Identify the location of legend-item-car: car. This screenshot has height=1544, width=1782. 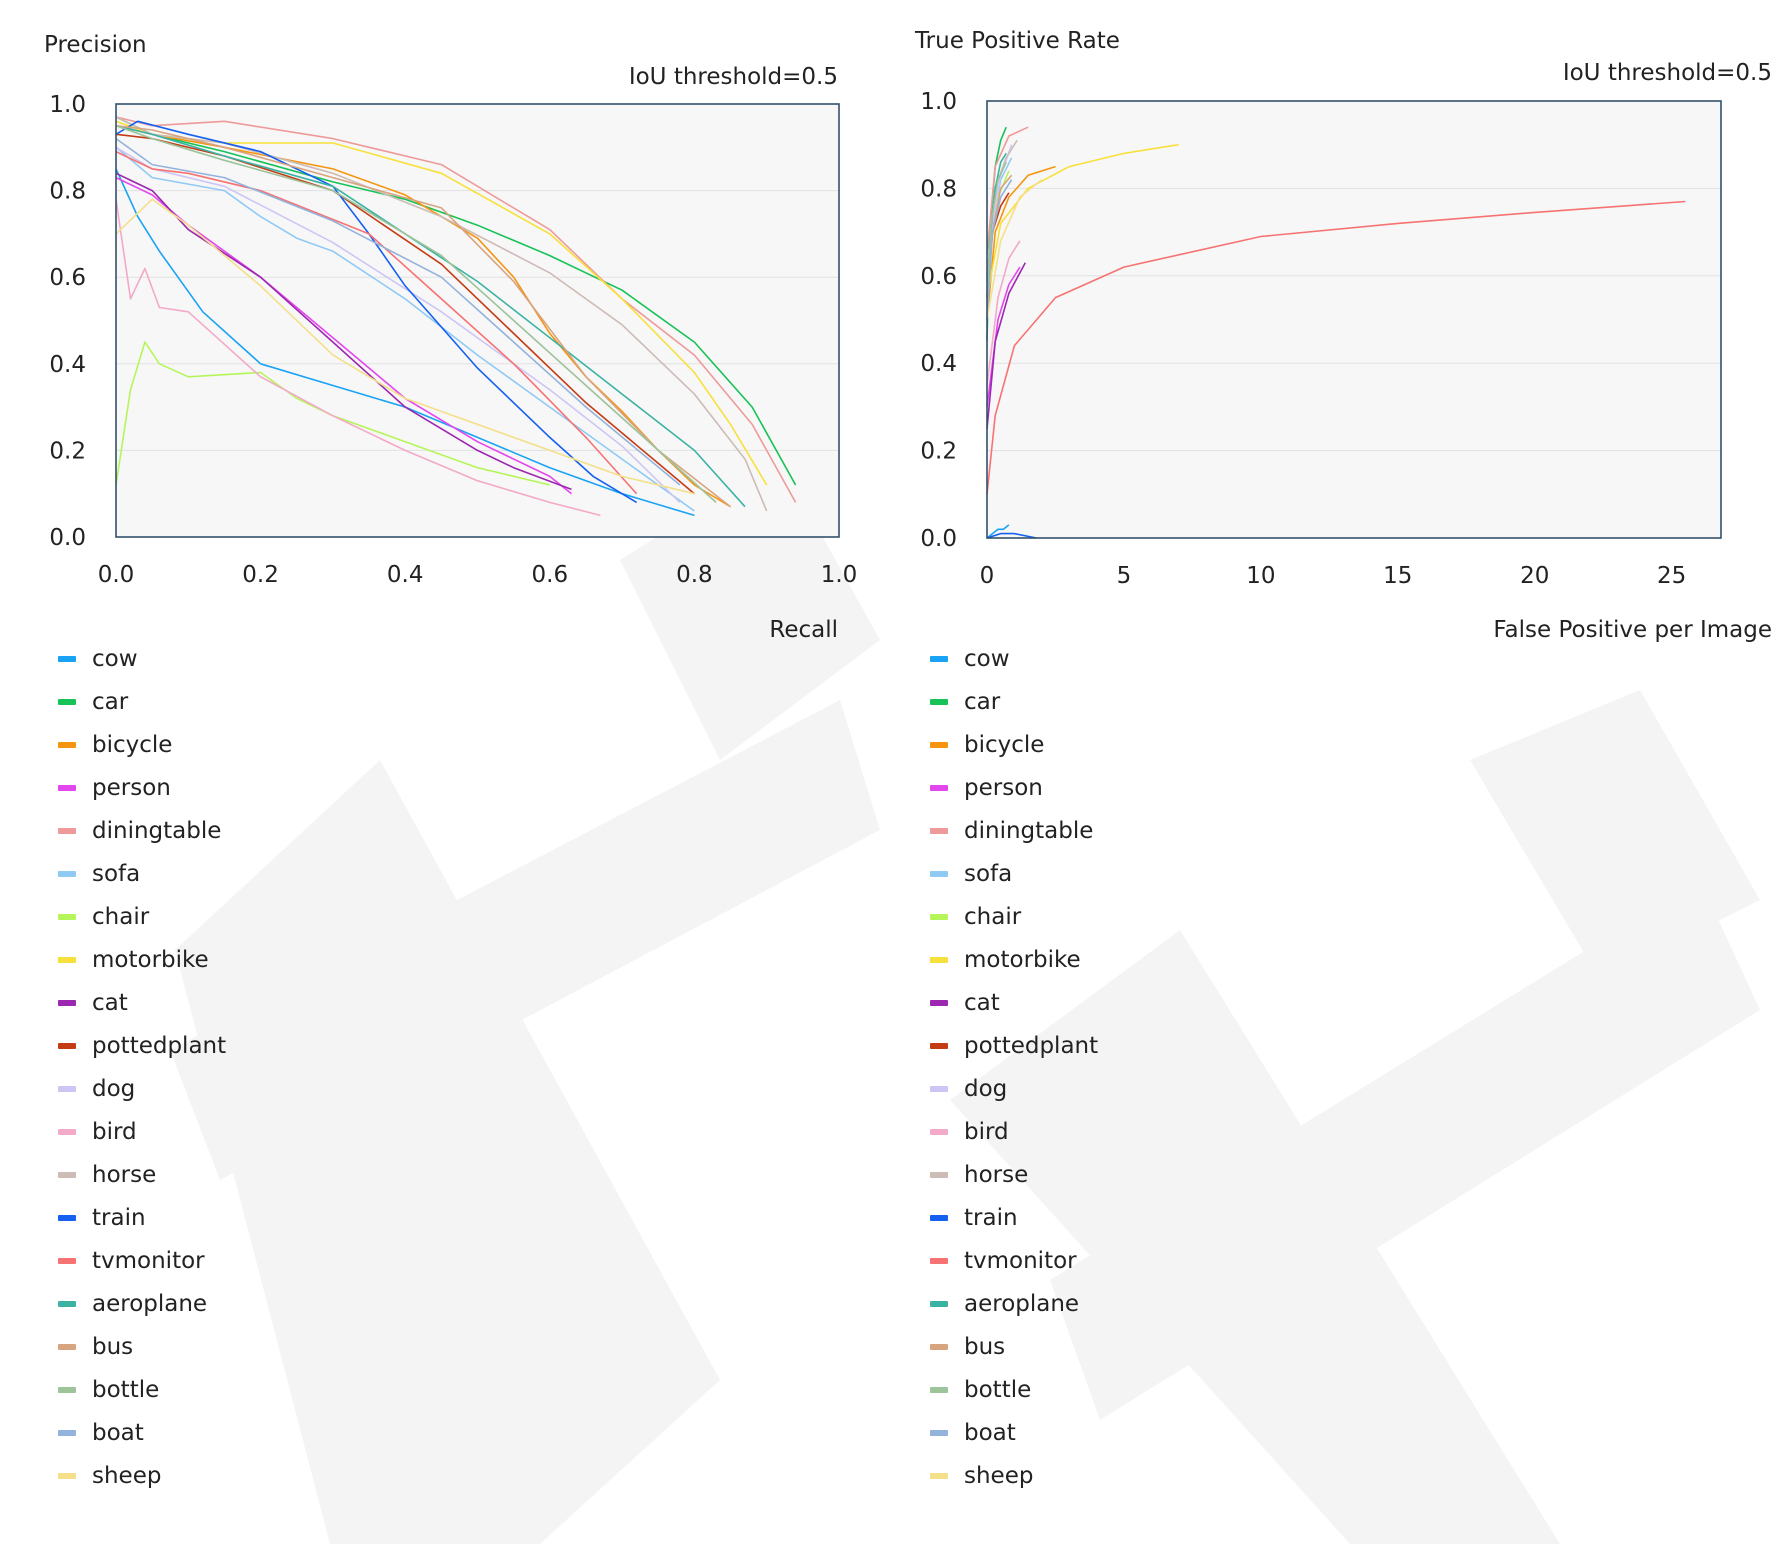
(142, 701).